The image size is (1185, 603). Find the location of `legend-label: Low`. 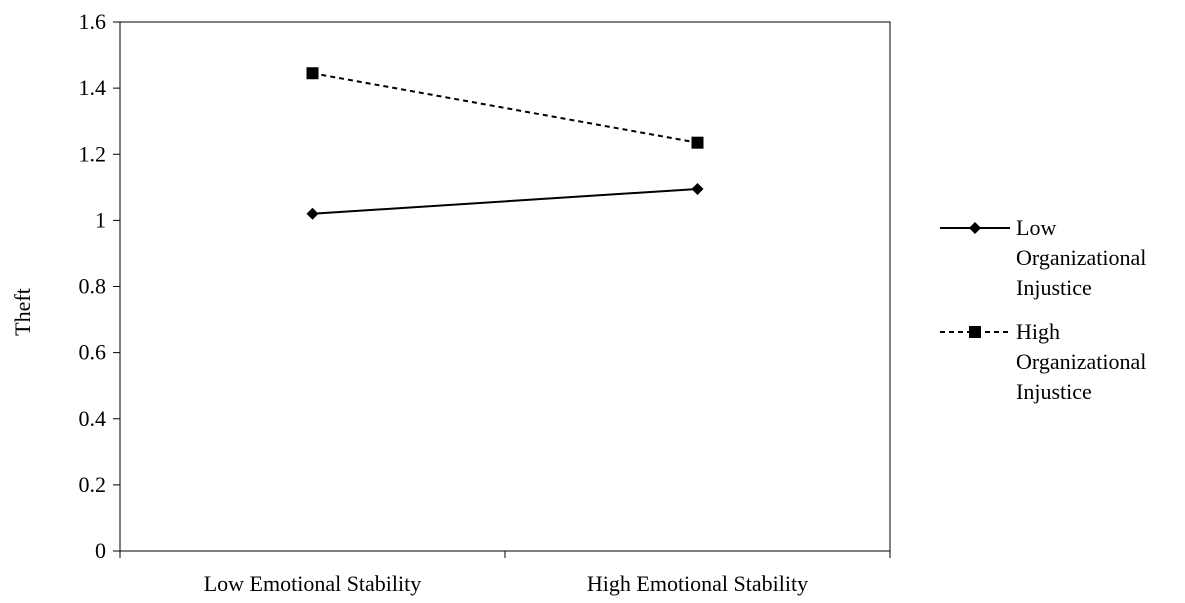

legend-label: Low is located at coordinates (1036, 227).